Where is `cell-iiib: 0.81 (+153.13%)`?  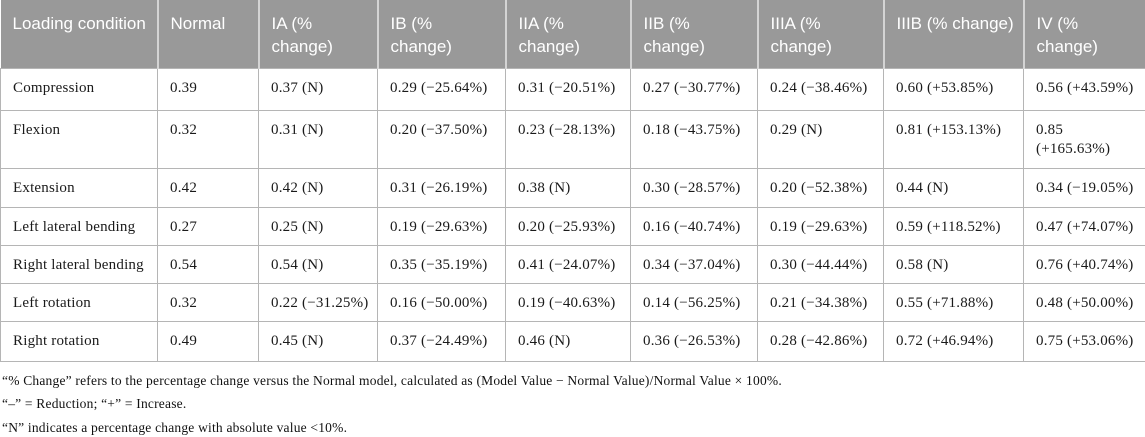
cell-iiib: 0.81 (+153.13%) is located at coordinates (954, 139).